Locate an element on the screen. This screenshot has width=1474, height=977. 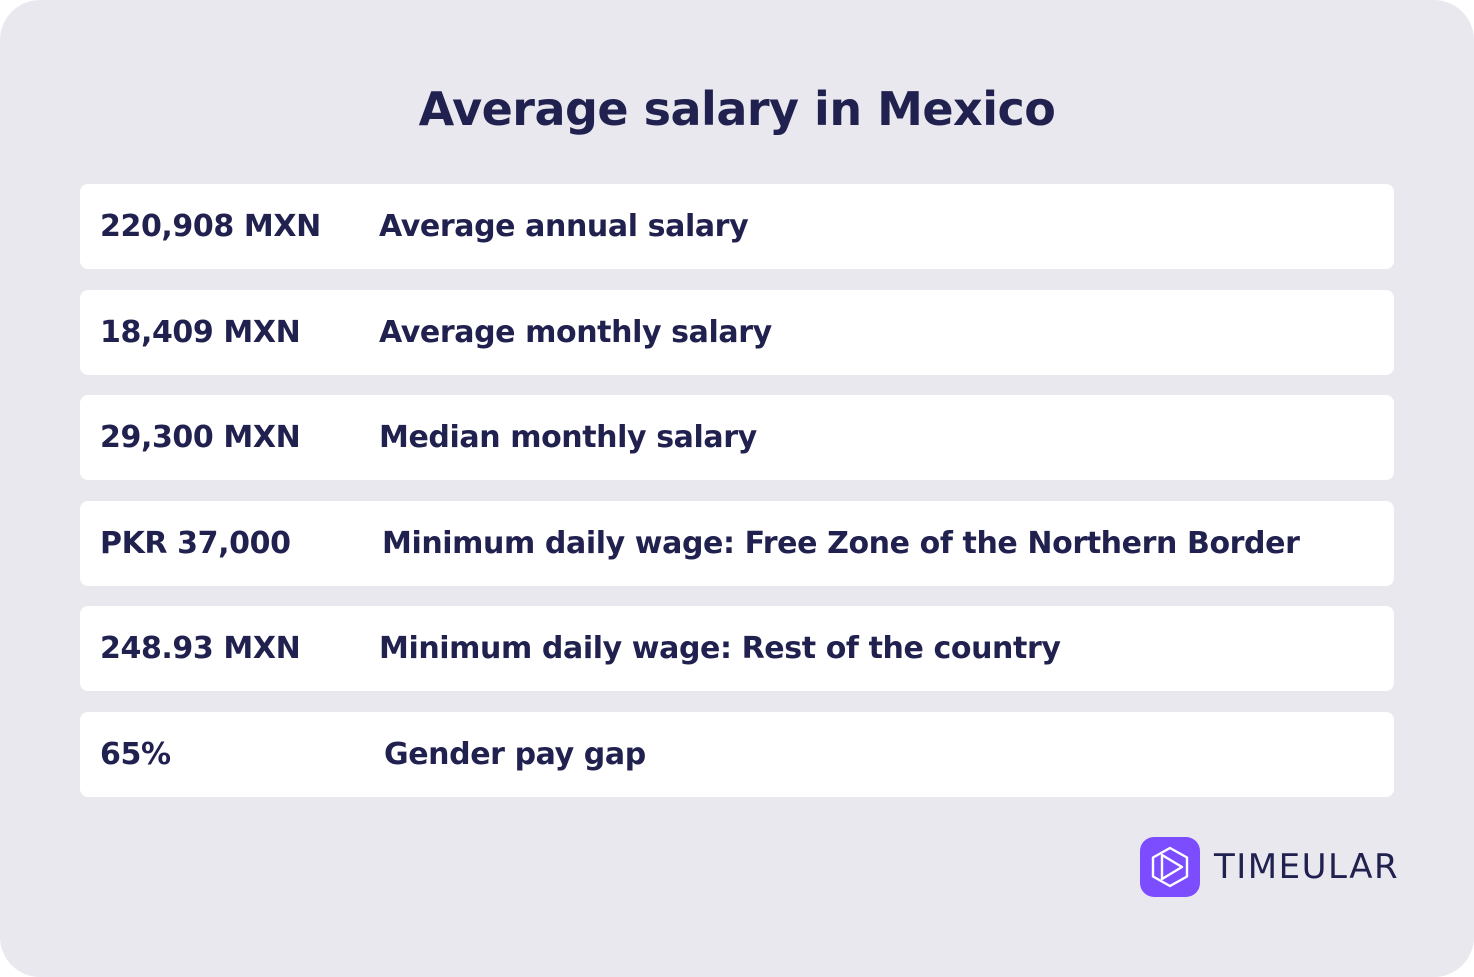
row-value: 18,409 MXN is located at coordinates (200, 332).